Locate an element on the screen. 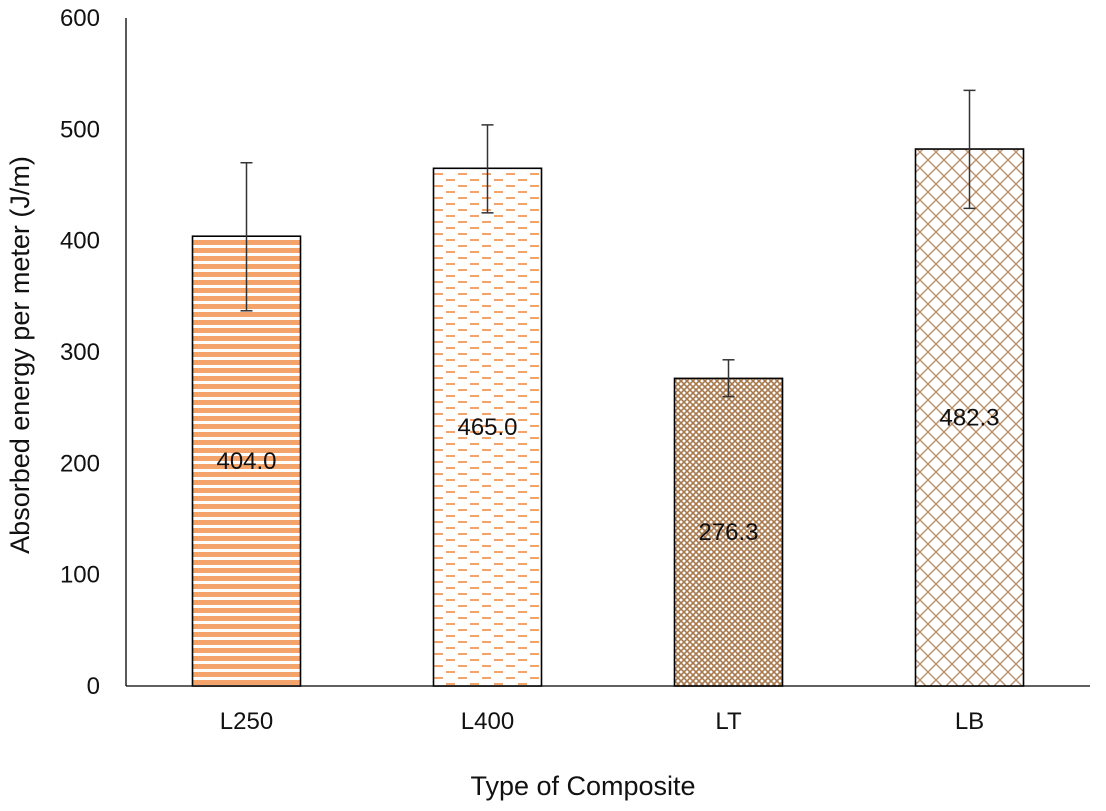 This screenshot has width=1106, height=811. bar-lt is located at coordinates (728, 532).